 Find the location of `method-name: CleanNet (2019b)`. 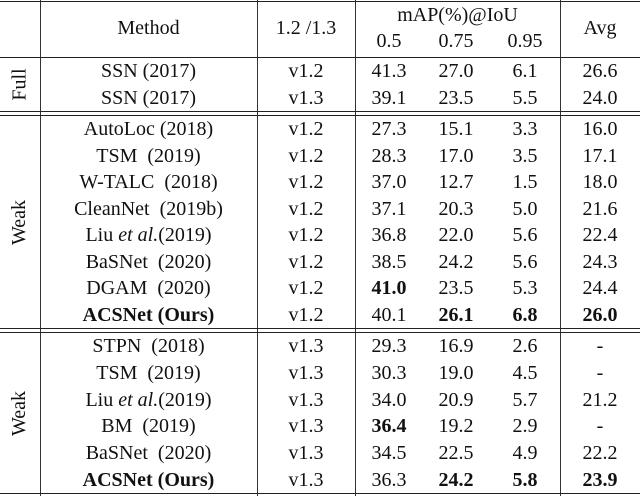

method-name: CleanNet (2019b) is located at coordinates (148, 208).